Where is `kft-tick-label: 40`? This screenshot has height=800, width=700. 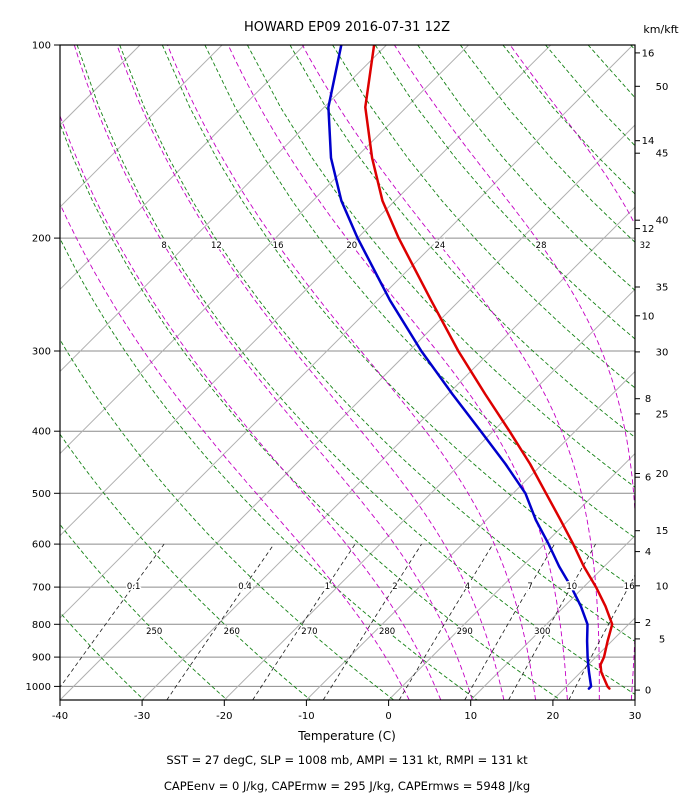 kft-tick-label: 40 is located at coordinates (662, 221).